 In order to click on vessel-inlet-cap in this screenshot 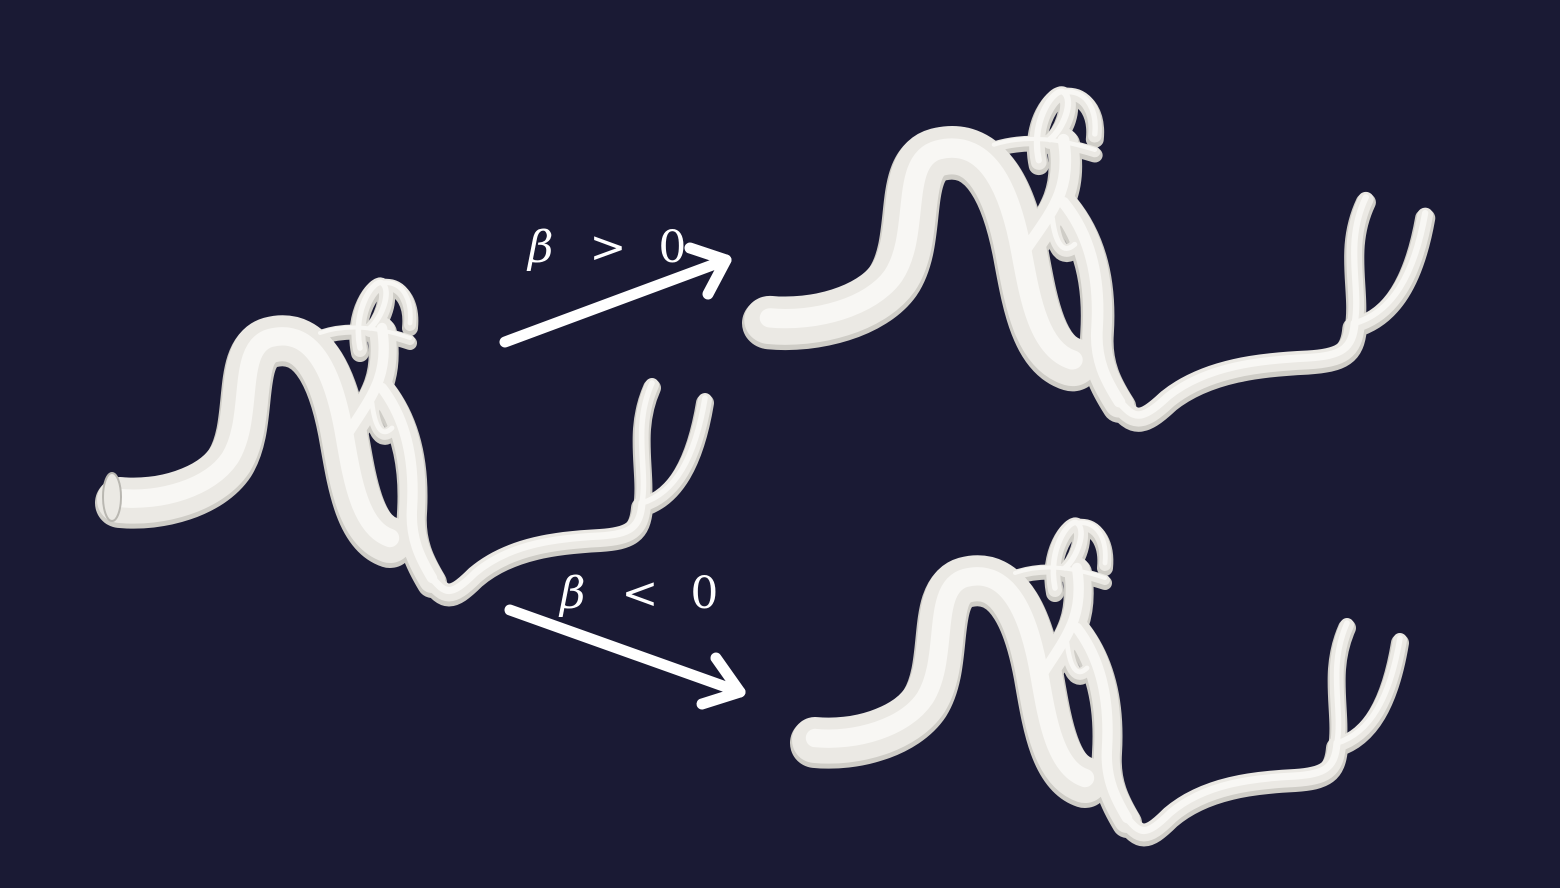, I will do `click(112, 497)`.